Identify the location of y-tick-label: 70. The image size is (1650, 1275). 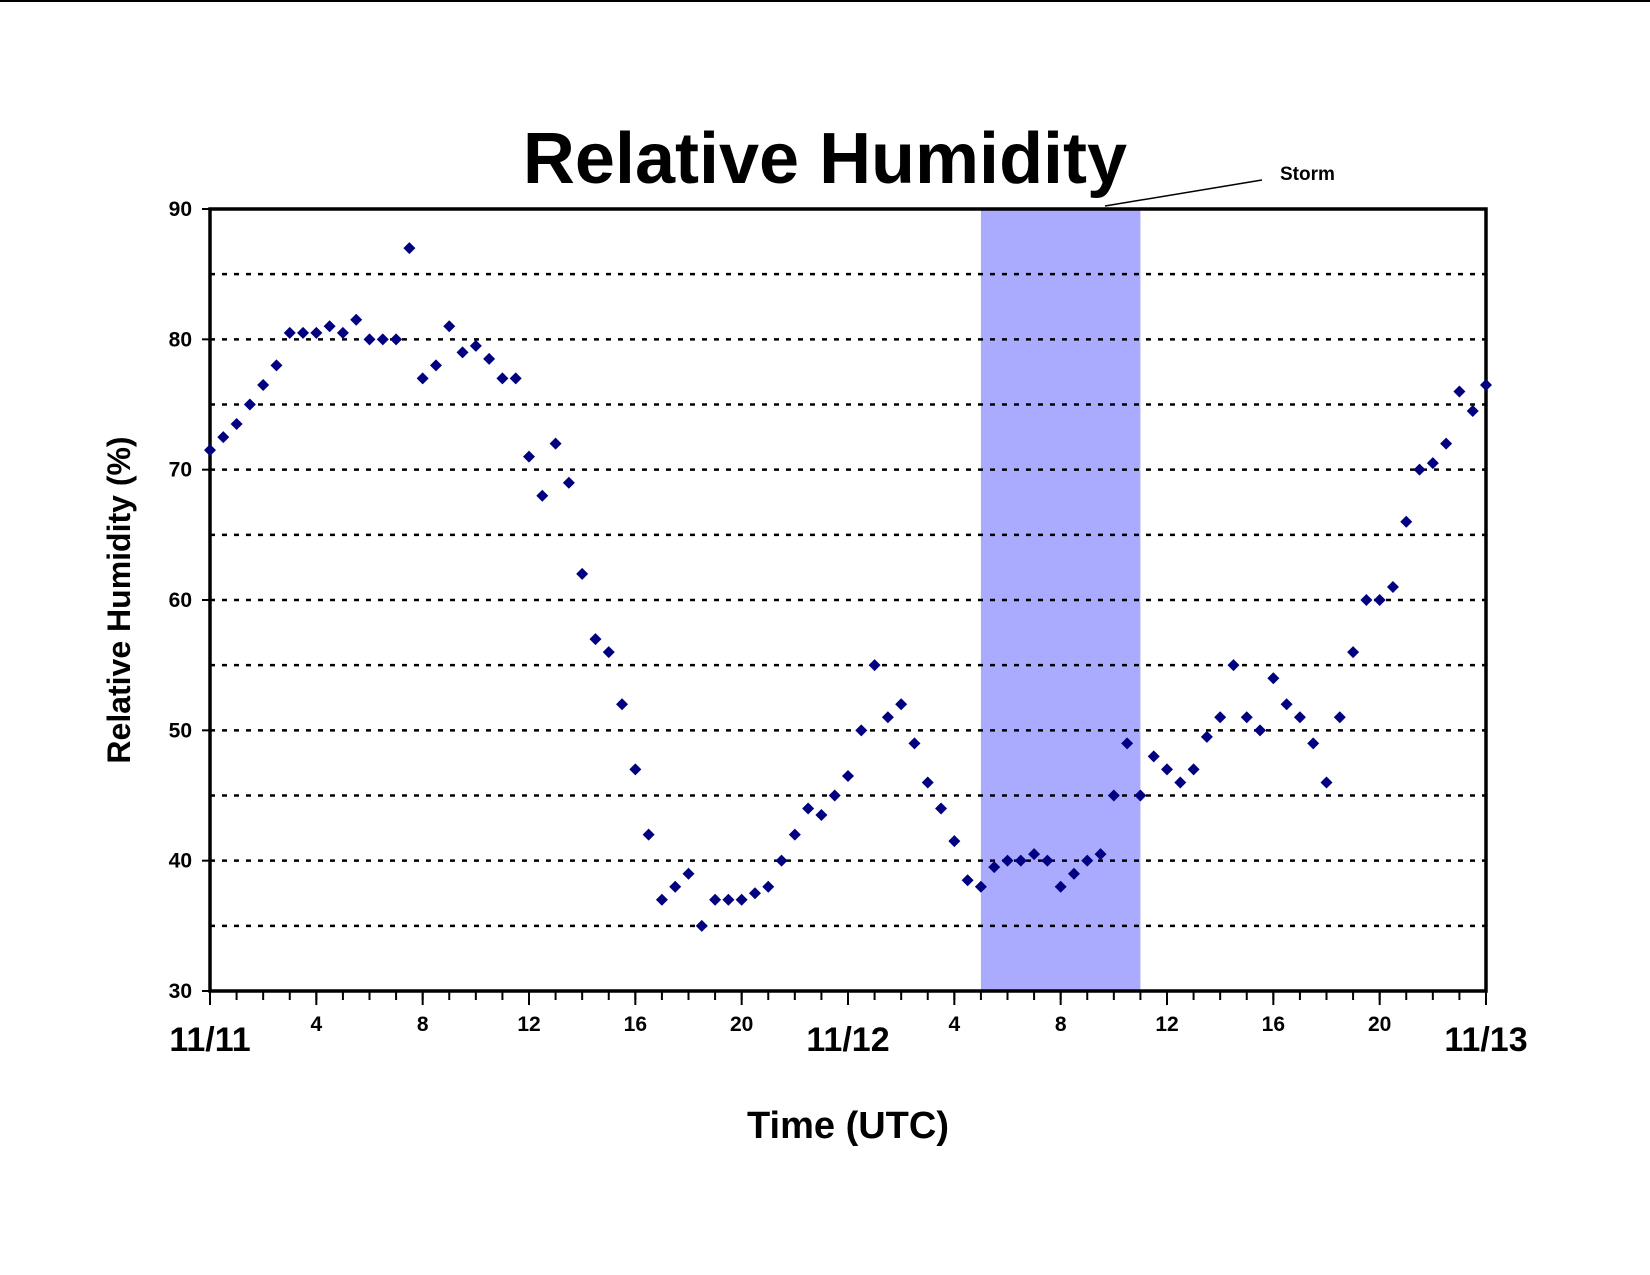
(180, 470).